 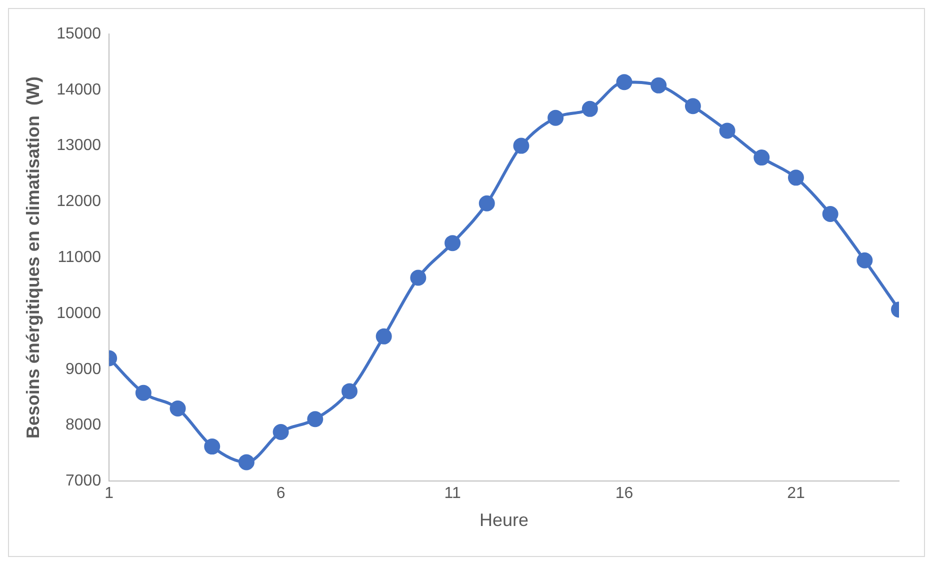 I want to click on x-tick-label: 16, so click(x=624, y=493).